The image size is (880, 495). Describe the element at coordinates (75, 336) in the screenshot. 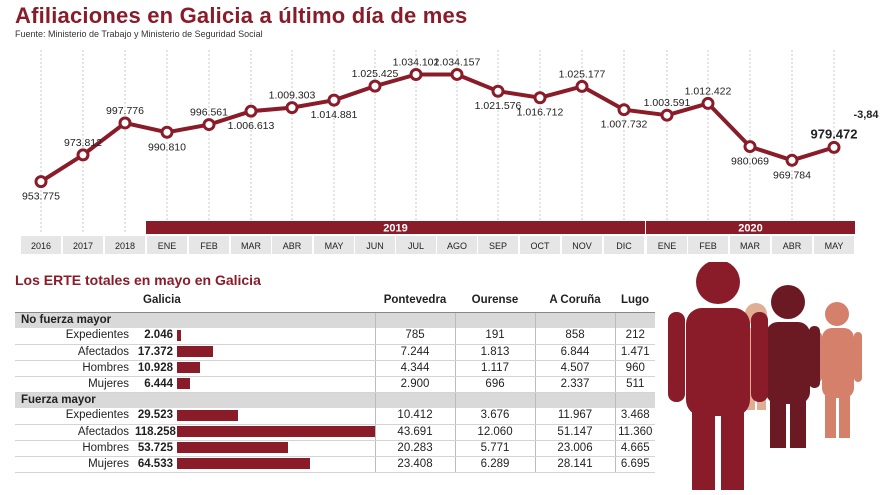

I see `row-label: Expedientes` at that location.